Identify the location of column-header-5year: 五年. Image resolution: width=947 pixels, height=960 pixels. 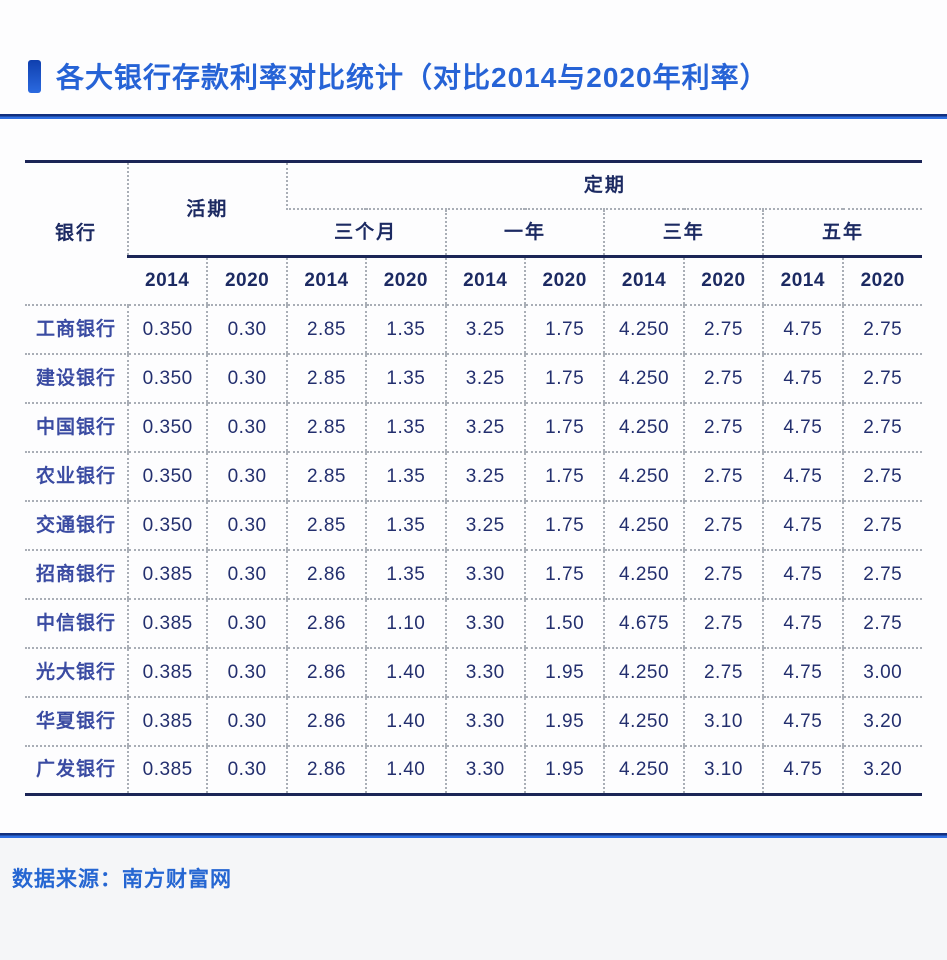
(842, 233).